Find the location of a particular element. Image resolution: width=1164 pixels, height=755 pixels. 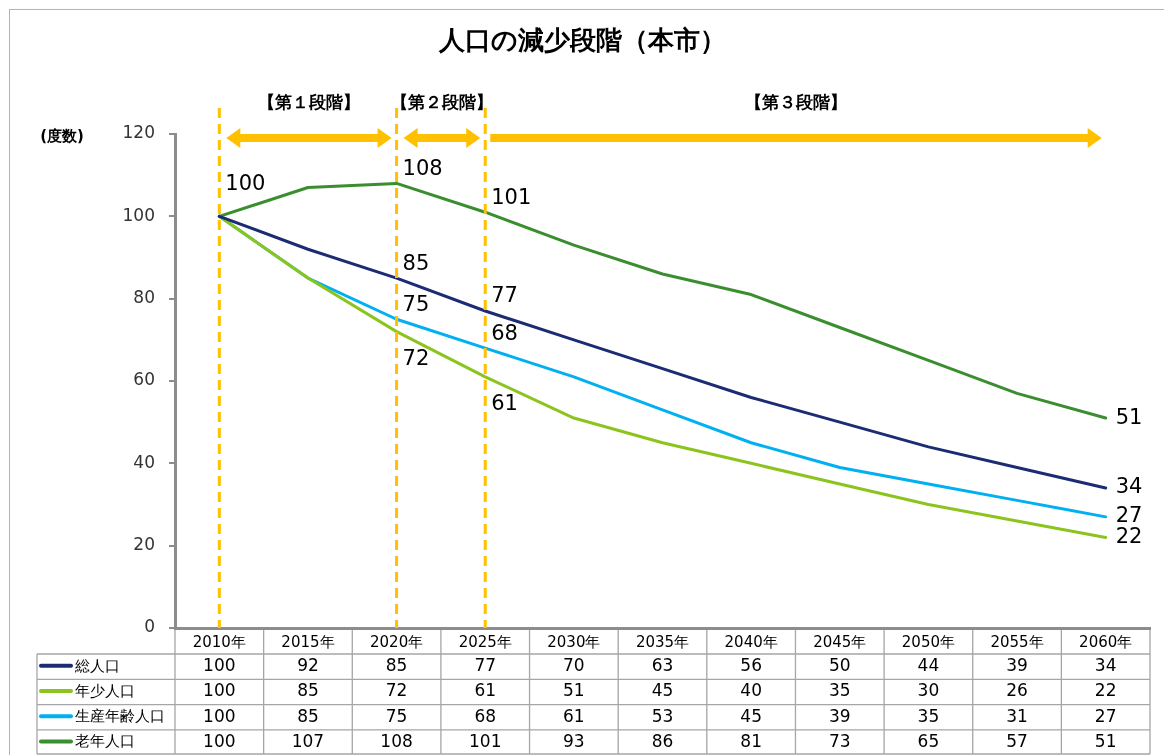

annotation: 72 is located at coordinates (416, 358).